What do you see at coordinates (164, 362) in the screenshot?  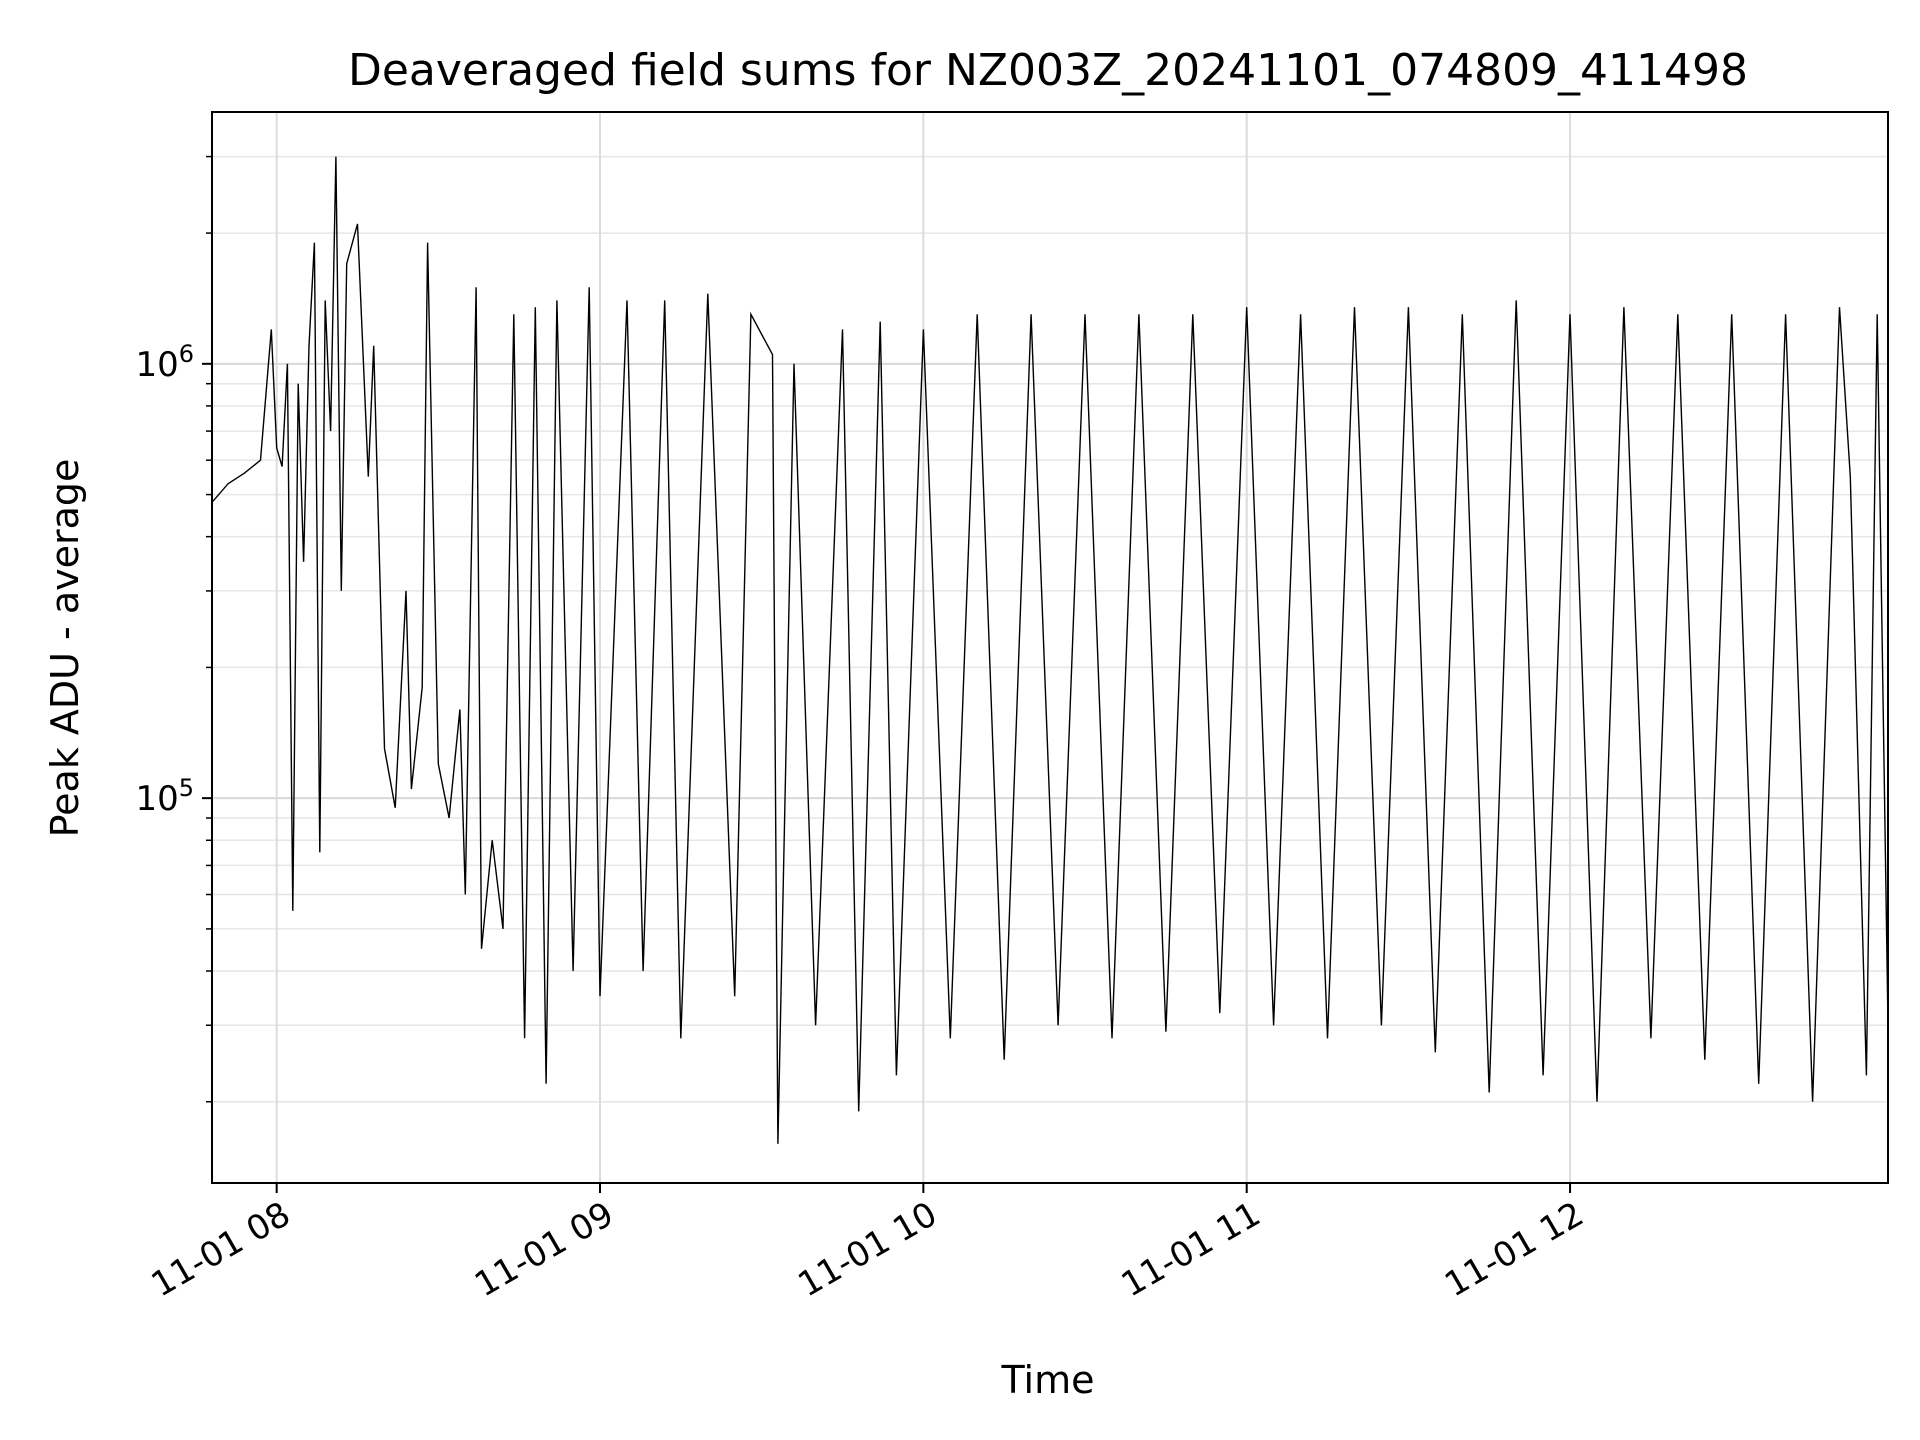 I see `y-tick-label: 10⁶` at bounding box center [164, 362].